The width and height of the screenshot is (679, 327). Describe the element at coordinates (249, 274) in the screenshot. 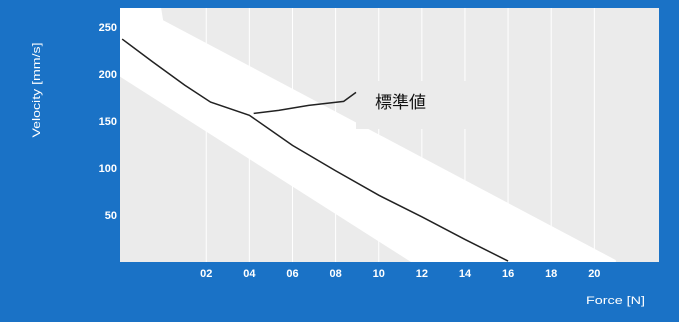

I see `x-tick-label: 04` at that location.